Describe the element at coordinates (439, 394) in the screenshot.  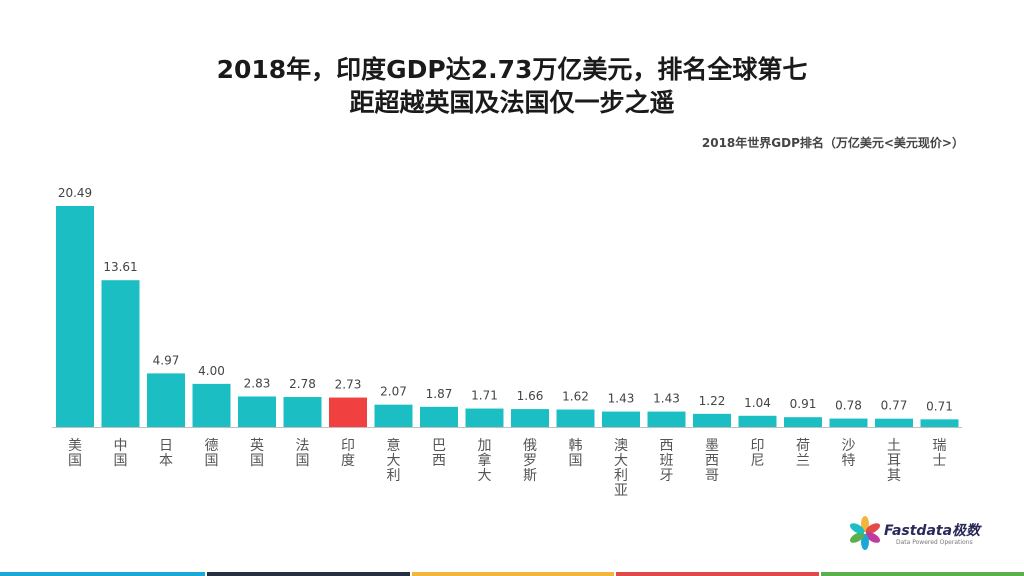
I see `data-label: 1.87` at that location.